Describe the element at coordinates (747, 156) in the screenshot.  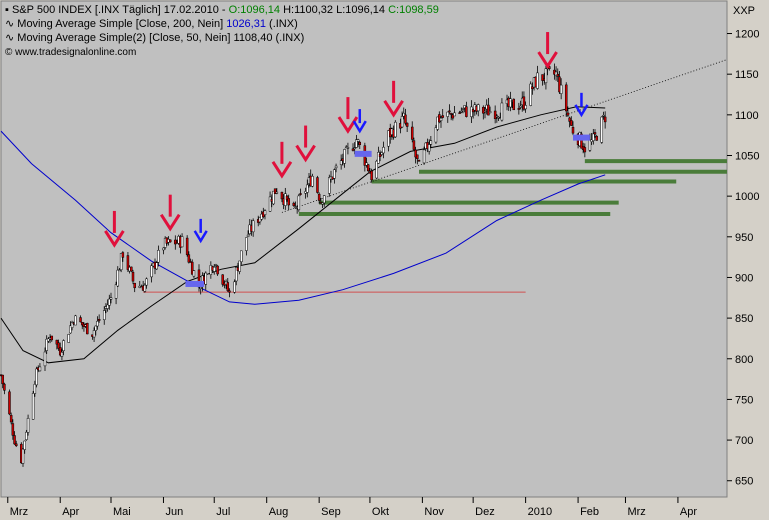
I see `y-tick-label: 1050` at that location.